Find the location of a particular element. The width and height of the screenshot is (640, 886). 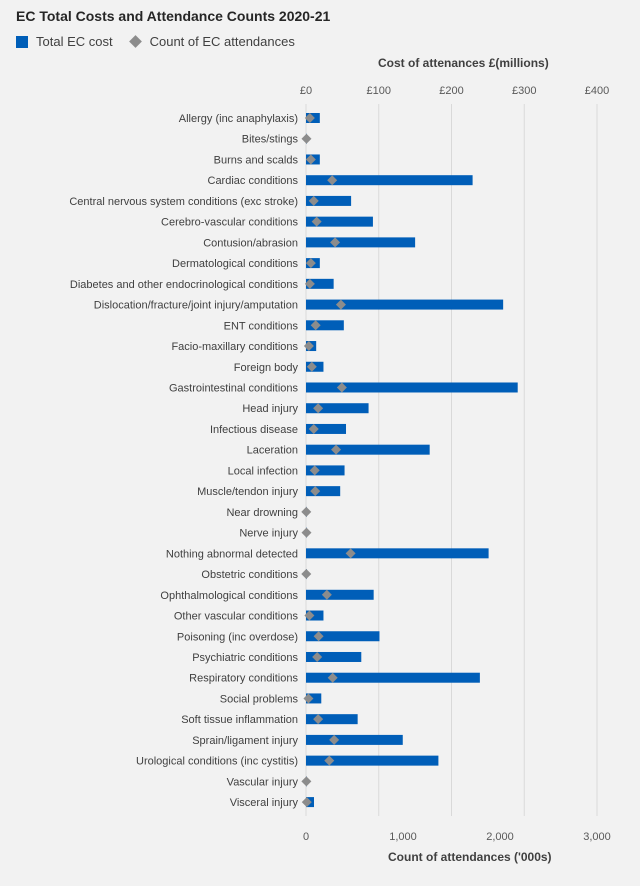

legend-label-cost: Total EC cost is located at coordinates (74, 41).